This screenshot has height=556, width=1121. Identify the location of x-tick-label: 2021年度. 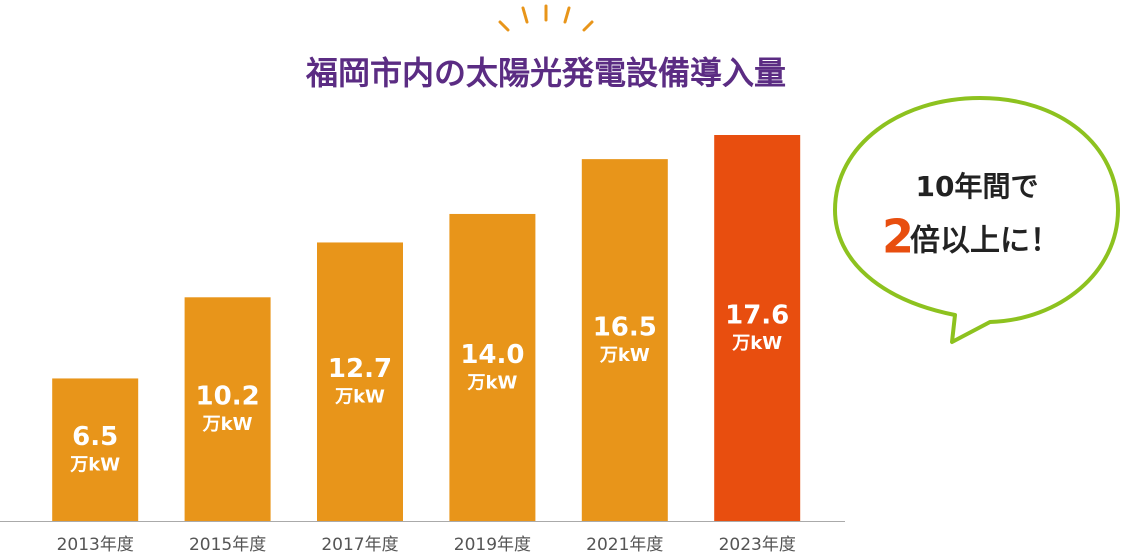
(624, 545).